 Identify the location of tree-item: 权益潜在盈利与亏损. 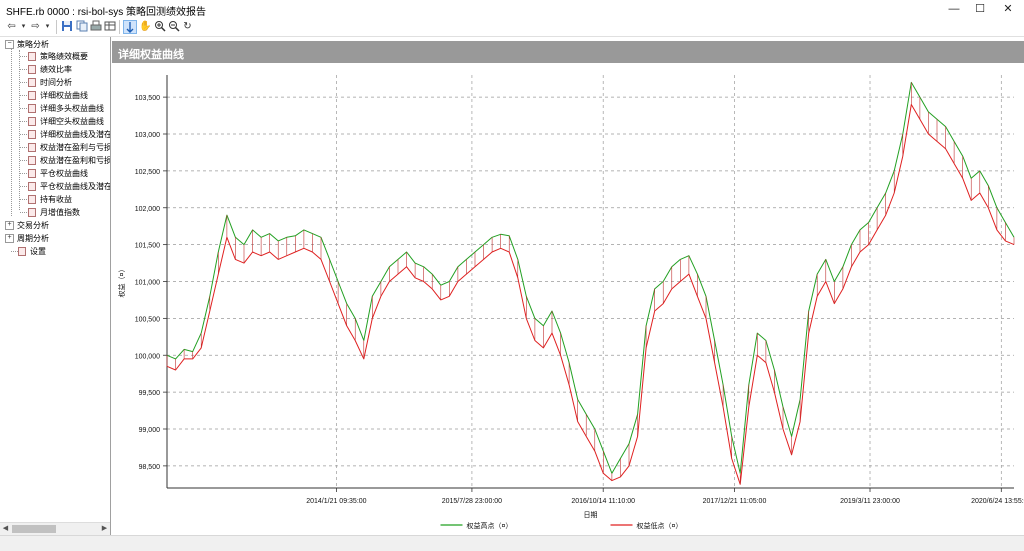
(69, 147).